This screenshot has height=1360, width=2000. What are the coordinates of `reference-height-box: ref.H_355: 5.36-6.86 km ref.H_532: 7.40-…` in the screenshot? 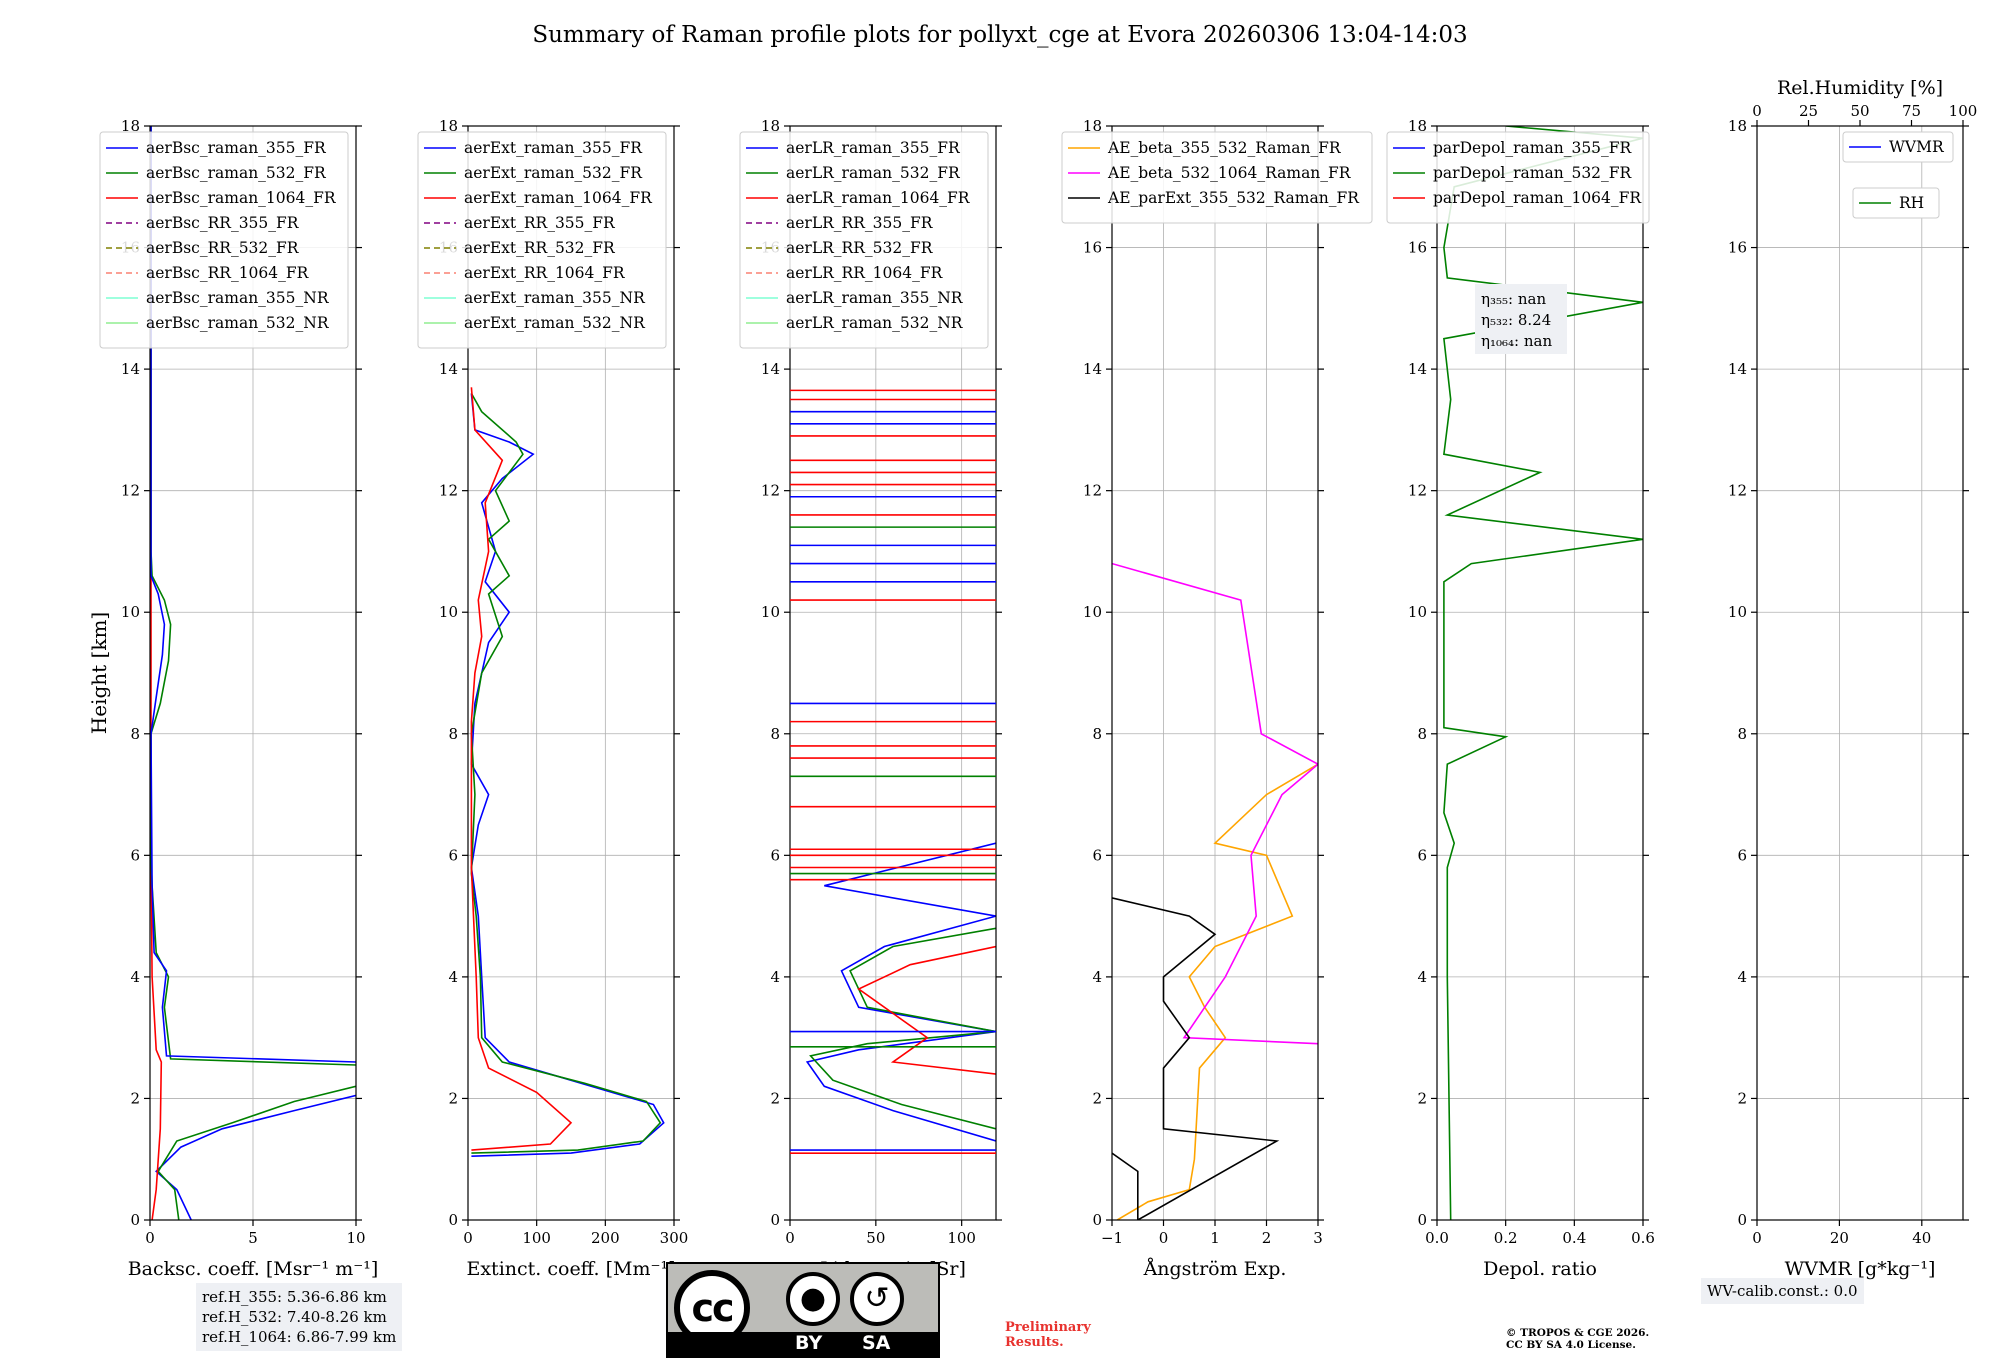 It's located at (299, 1317).